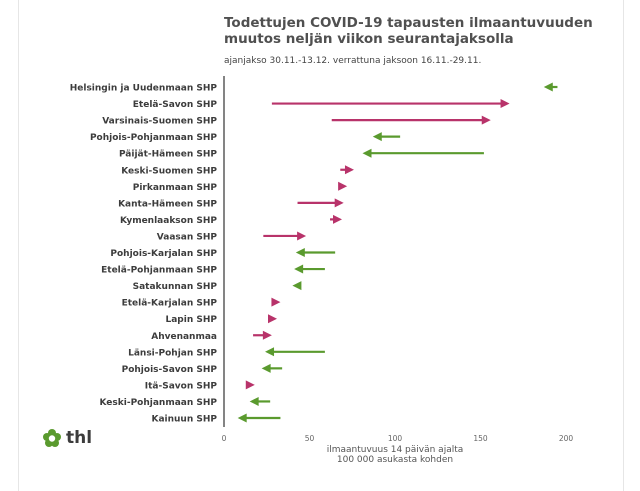 Image resolution: width=640 pixels, height=491 pixels. Describe the element at coordinates (169, 171) in the screenshot. I see `category-label: Keski-Suomen SHP` at that location.